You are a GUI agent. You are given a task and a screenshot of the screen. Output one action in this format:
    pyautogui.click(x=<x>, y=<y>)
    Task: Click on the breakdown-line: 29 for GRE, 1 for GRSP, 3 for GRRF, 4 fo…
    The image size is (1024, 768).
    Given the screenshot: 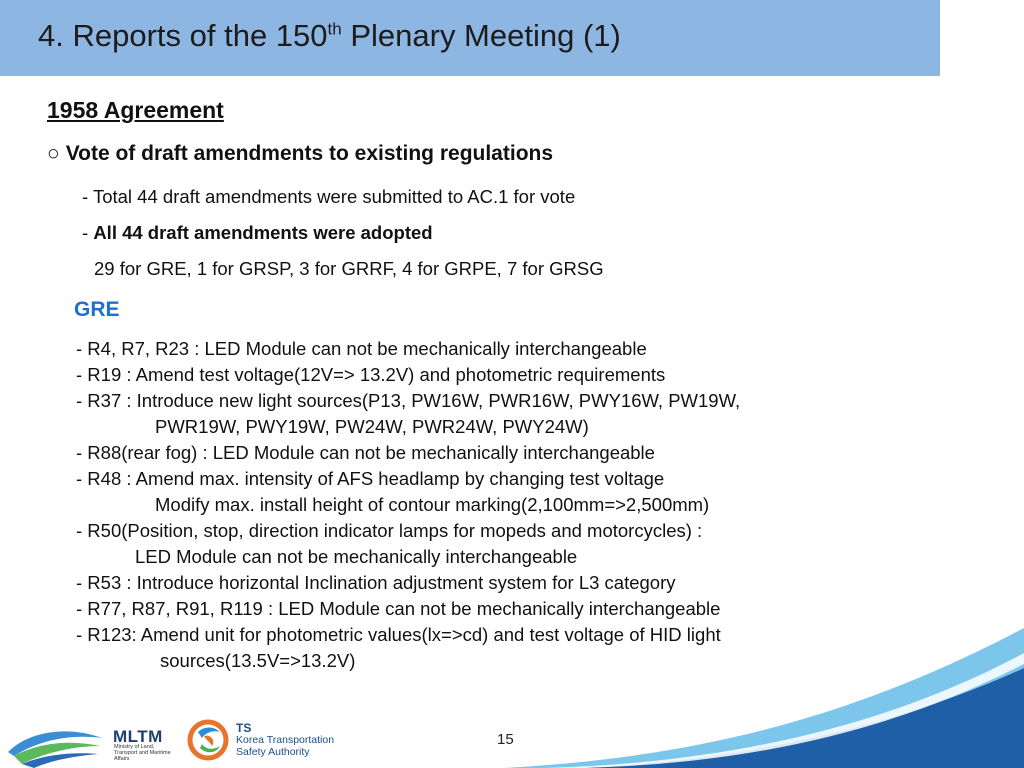 What is the action you would take?
    pyautogui.click(x=349, y=268)
    